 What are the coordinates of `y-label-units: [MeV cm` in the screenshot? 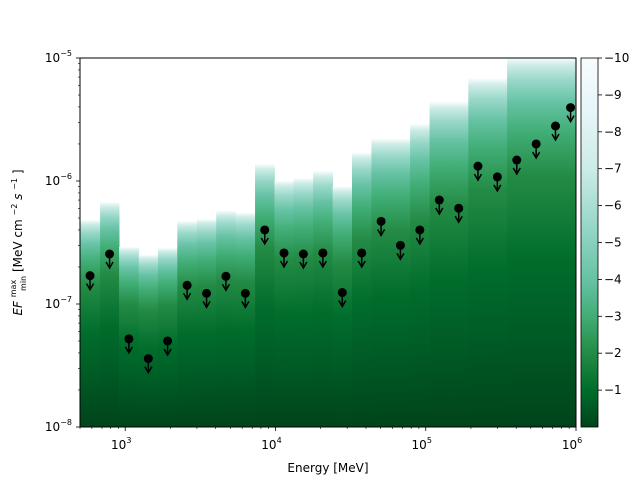 It's located at (18, 245).